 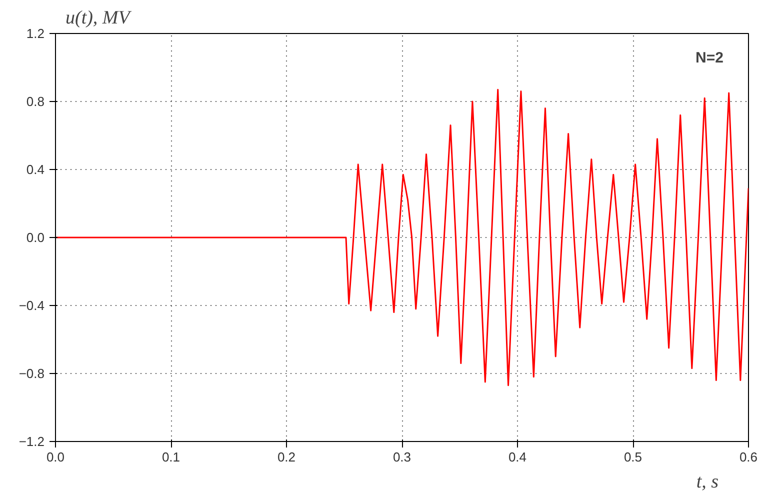 I want to click on x-axis-title: t, s, so click(x=707, y=482).